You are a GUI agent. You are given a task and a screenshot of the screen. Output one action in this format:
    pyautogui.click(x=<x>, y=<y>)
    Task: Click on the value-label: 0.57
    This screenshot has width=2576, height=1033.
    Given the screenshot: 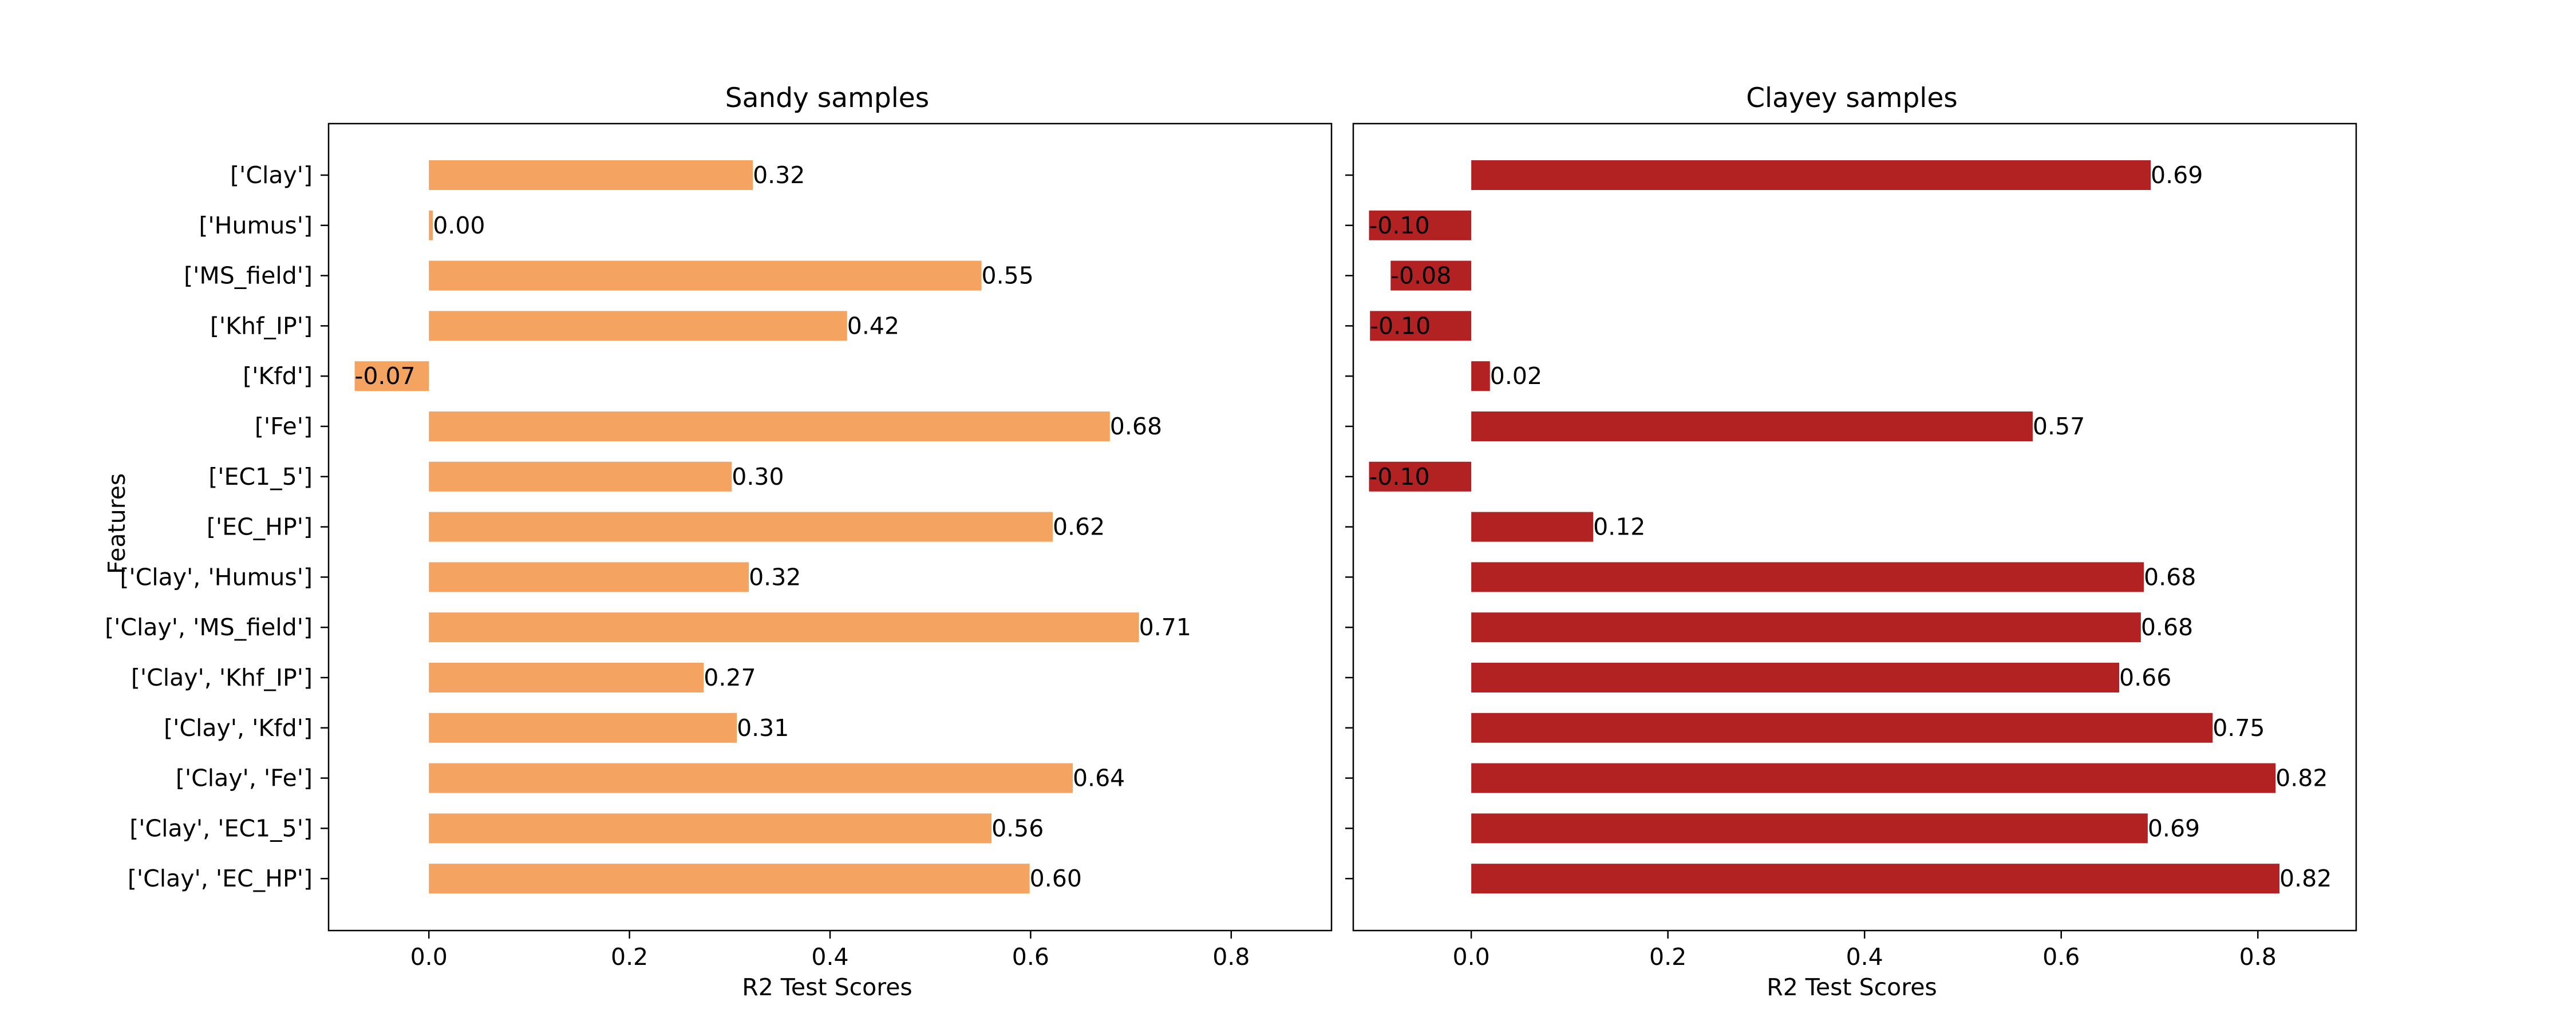 What is the action you would take?
    pyautogui.click(x=2059, y=427)
    